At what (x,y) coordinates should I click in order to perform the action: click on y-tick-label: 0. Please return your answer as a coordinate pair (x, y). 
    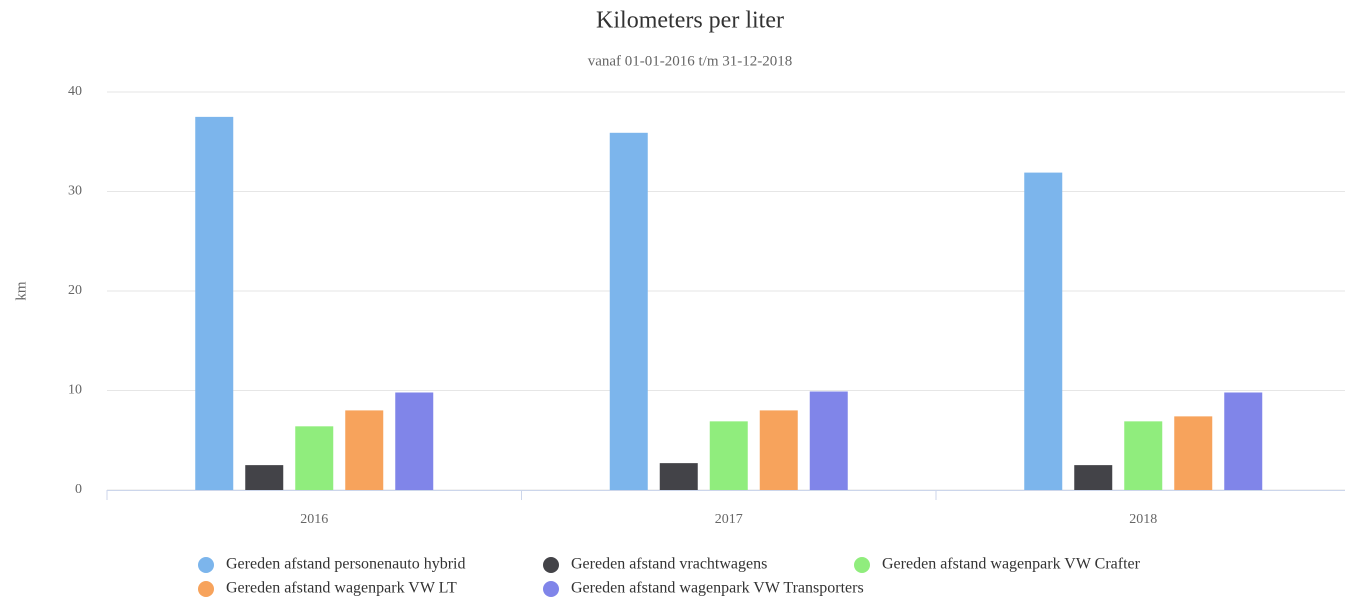
    Looking at the image, I should click on (78, 489).